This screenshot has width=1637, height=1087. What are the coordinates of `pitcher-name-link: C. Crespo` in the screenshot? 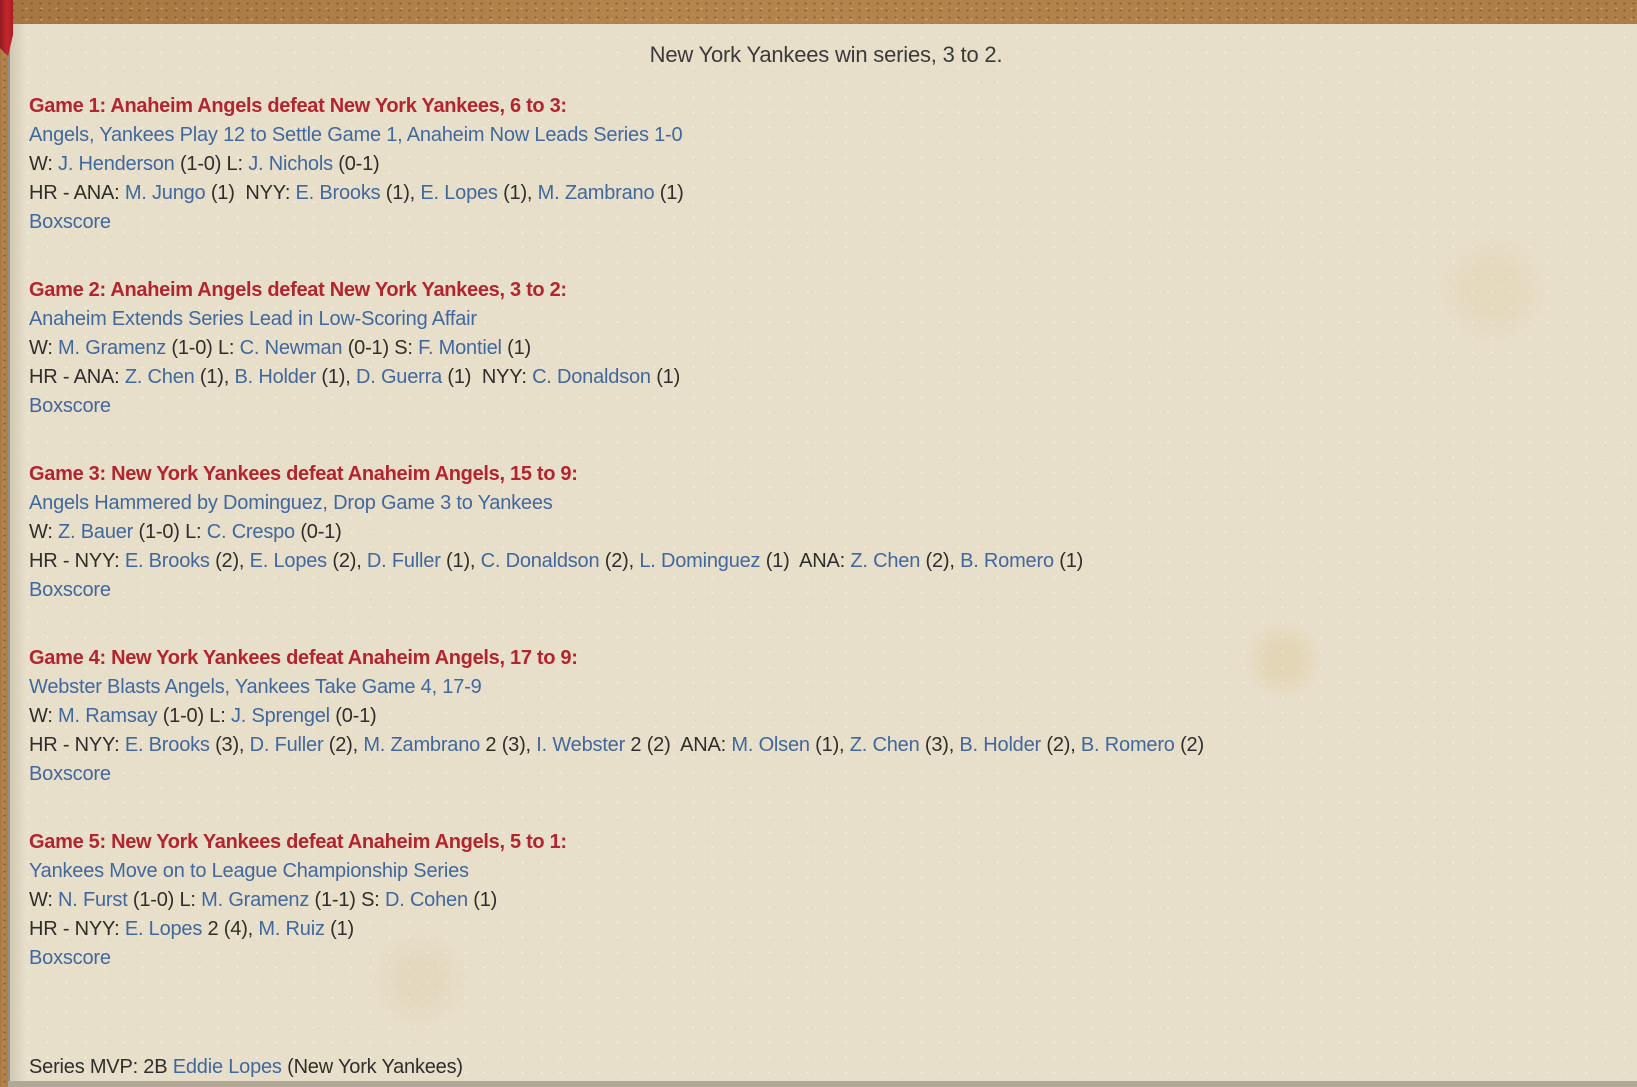 It's located at (250, 532).